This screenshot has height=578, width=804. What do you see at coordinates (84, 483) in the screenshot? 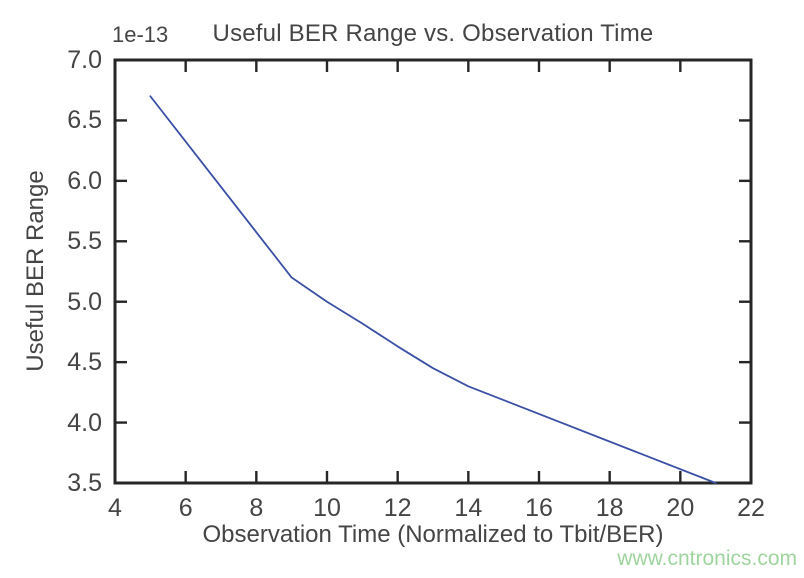
I see `y-tick-label: 3.5` at bounding box center [84, 483].